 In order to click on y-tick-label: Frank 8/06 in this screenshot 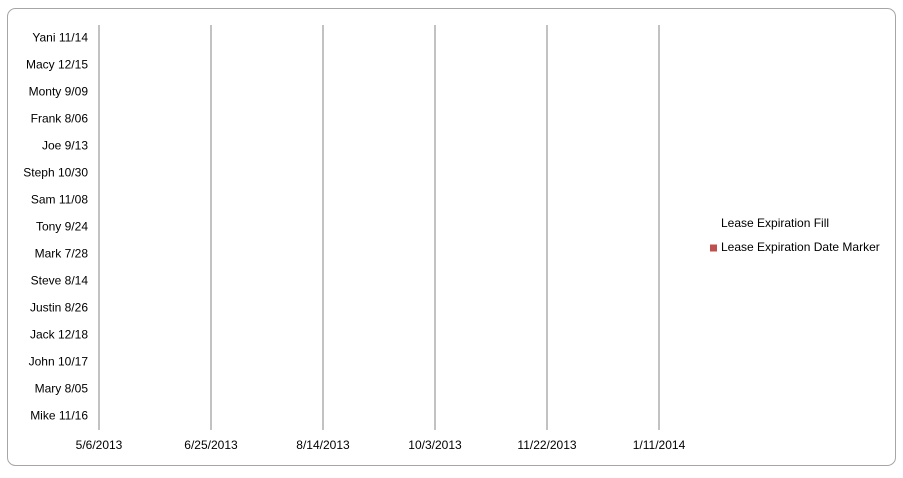, I will do `click(60, 119)`.